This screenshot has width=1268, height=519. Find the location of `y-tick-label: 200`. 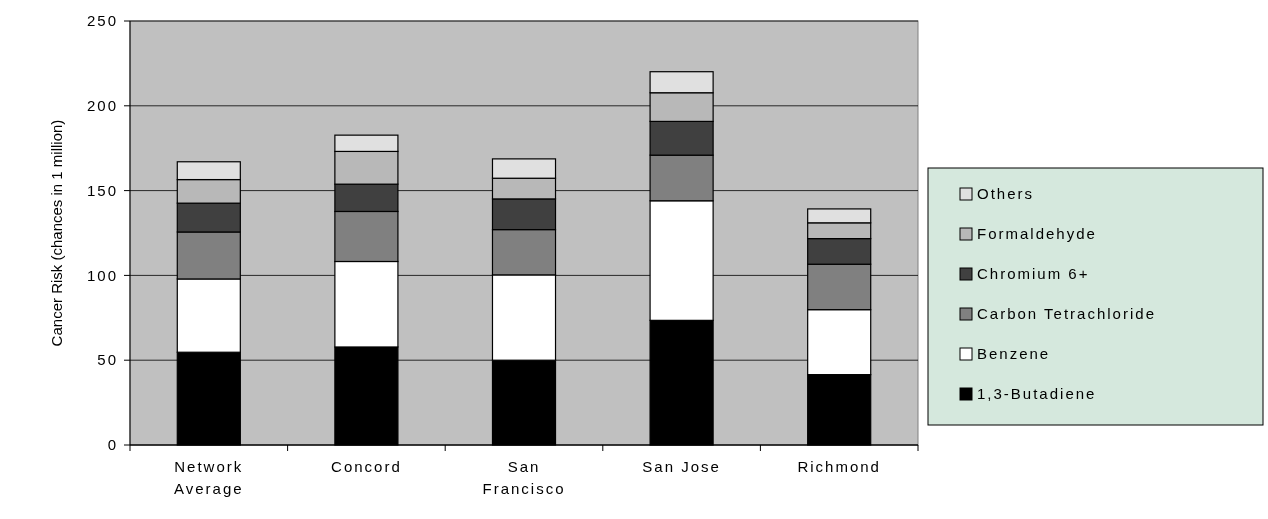

y-tick-label: 200 is located at coordinates (102, 106).